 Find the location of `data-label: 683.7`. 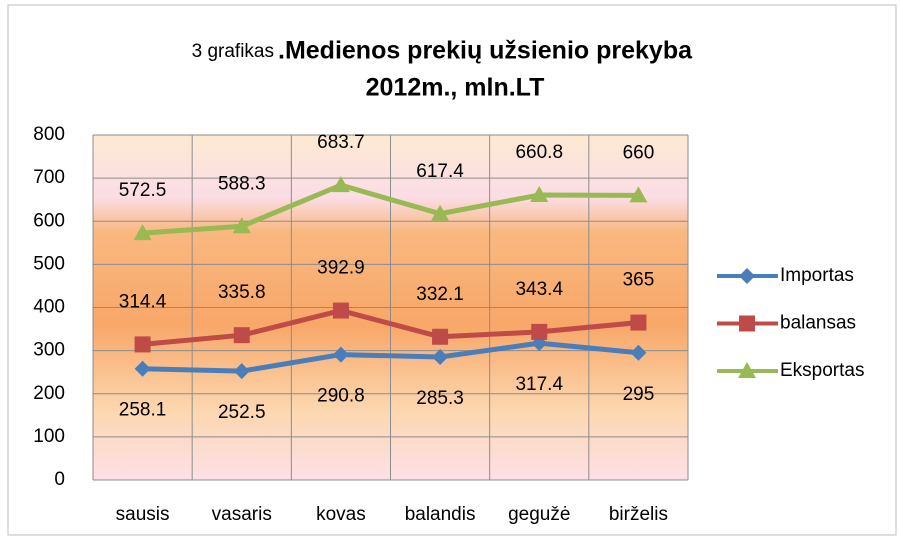

data-label: 683.7 is located at coordinates (341, 142).